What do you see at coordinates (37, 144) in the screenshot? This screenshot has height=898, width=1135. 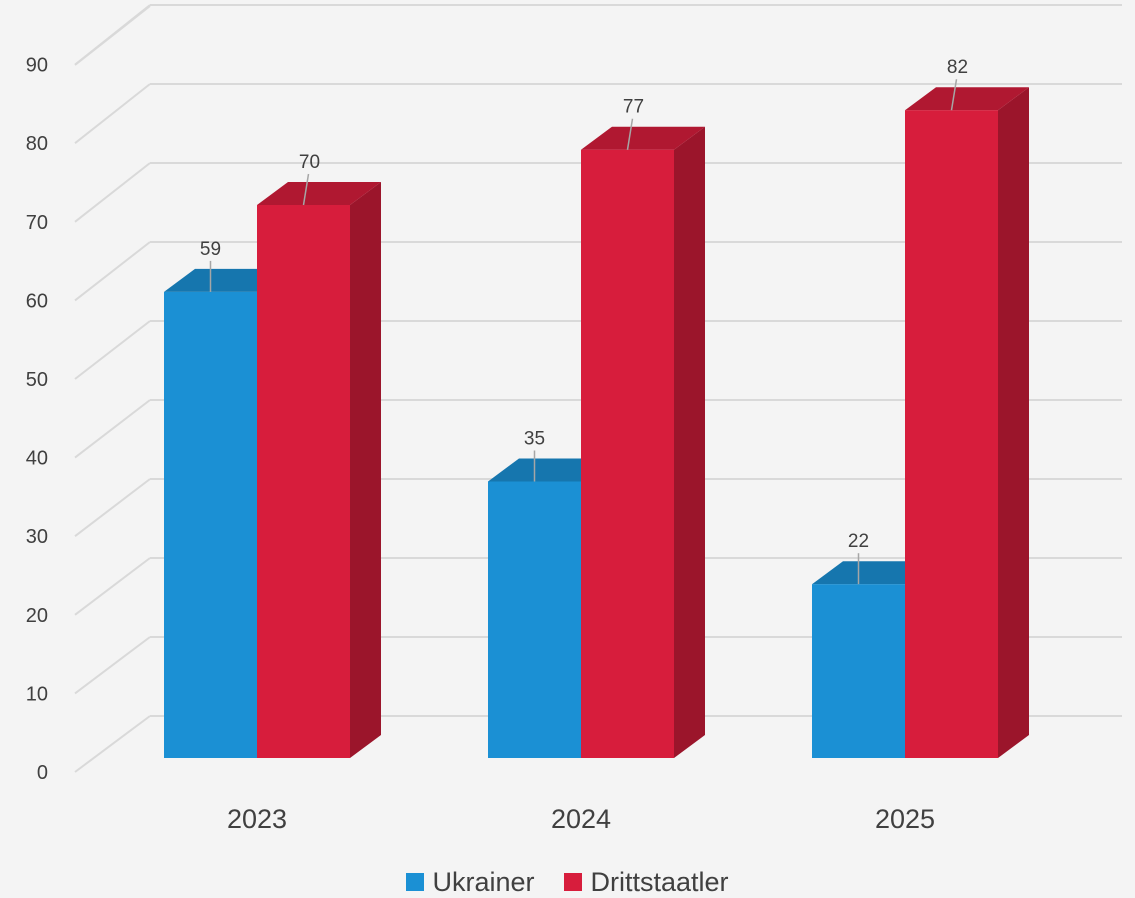 I see `y-tick-label-80: 80` at bounding box center [37, 144].